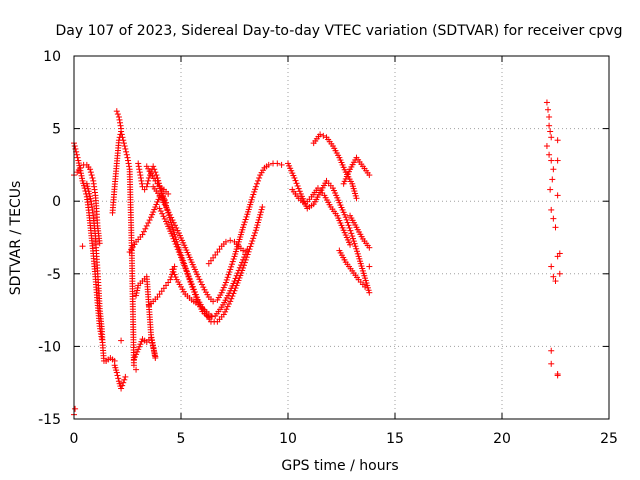  Describe the element at coordinates (329, 228) in the screenshot. I see `series-arc18` at that location.